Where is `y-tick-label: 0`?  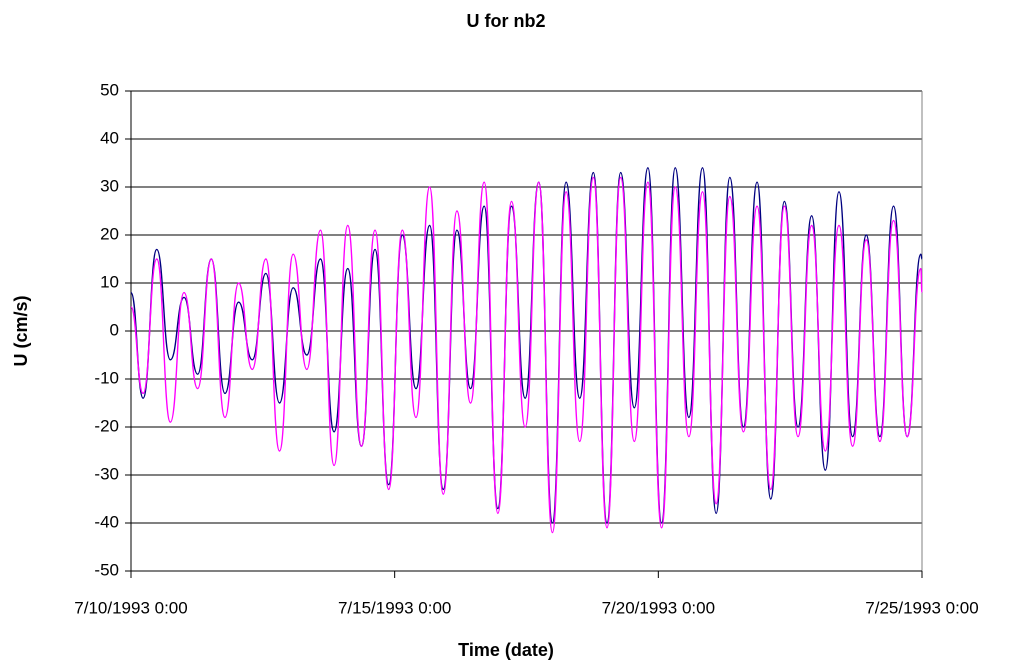 y-tick-label: 0 is located at coordinates (114, 329).